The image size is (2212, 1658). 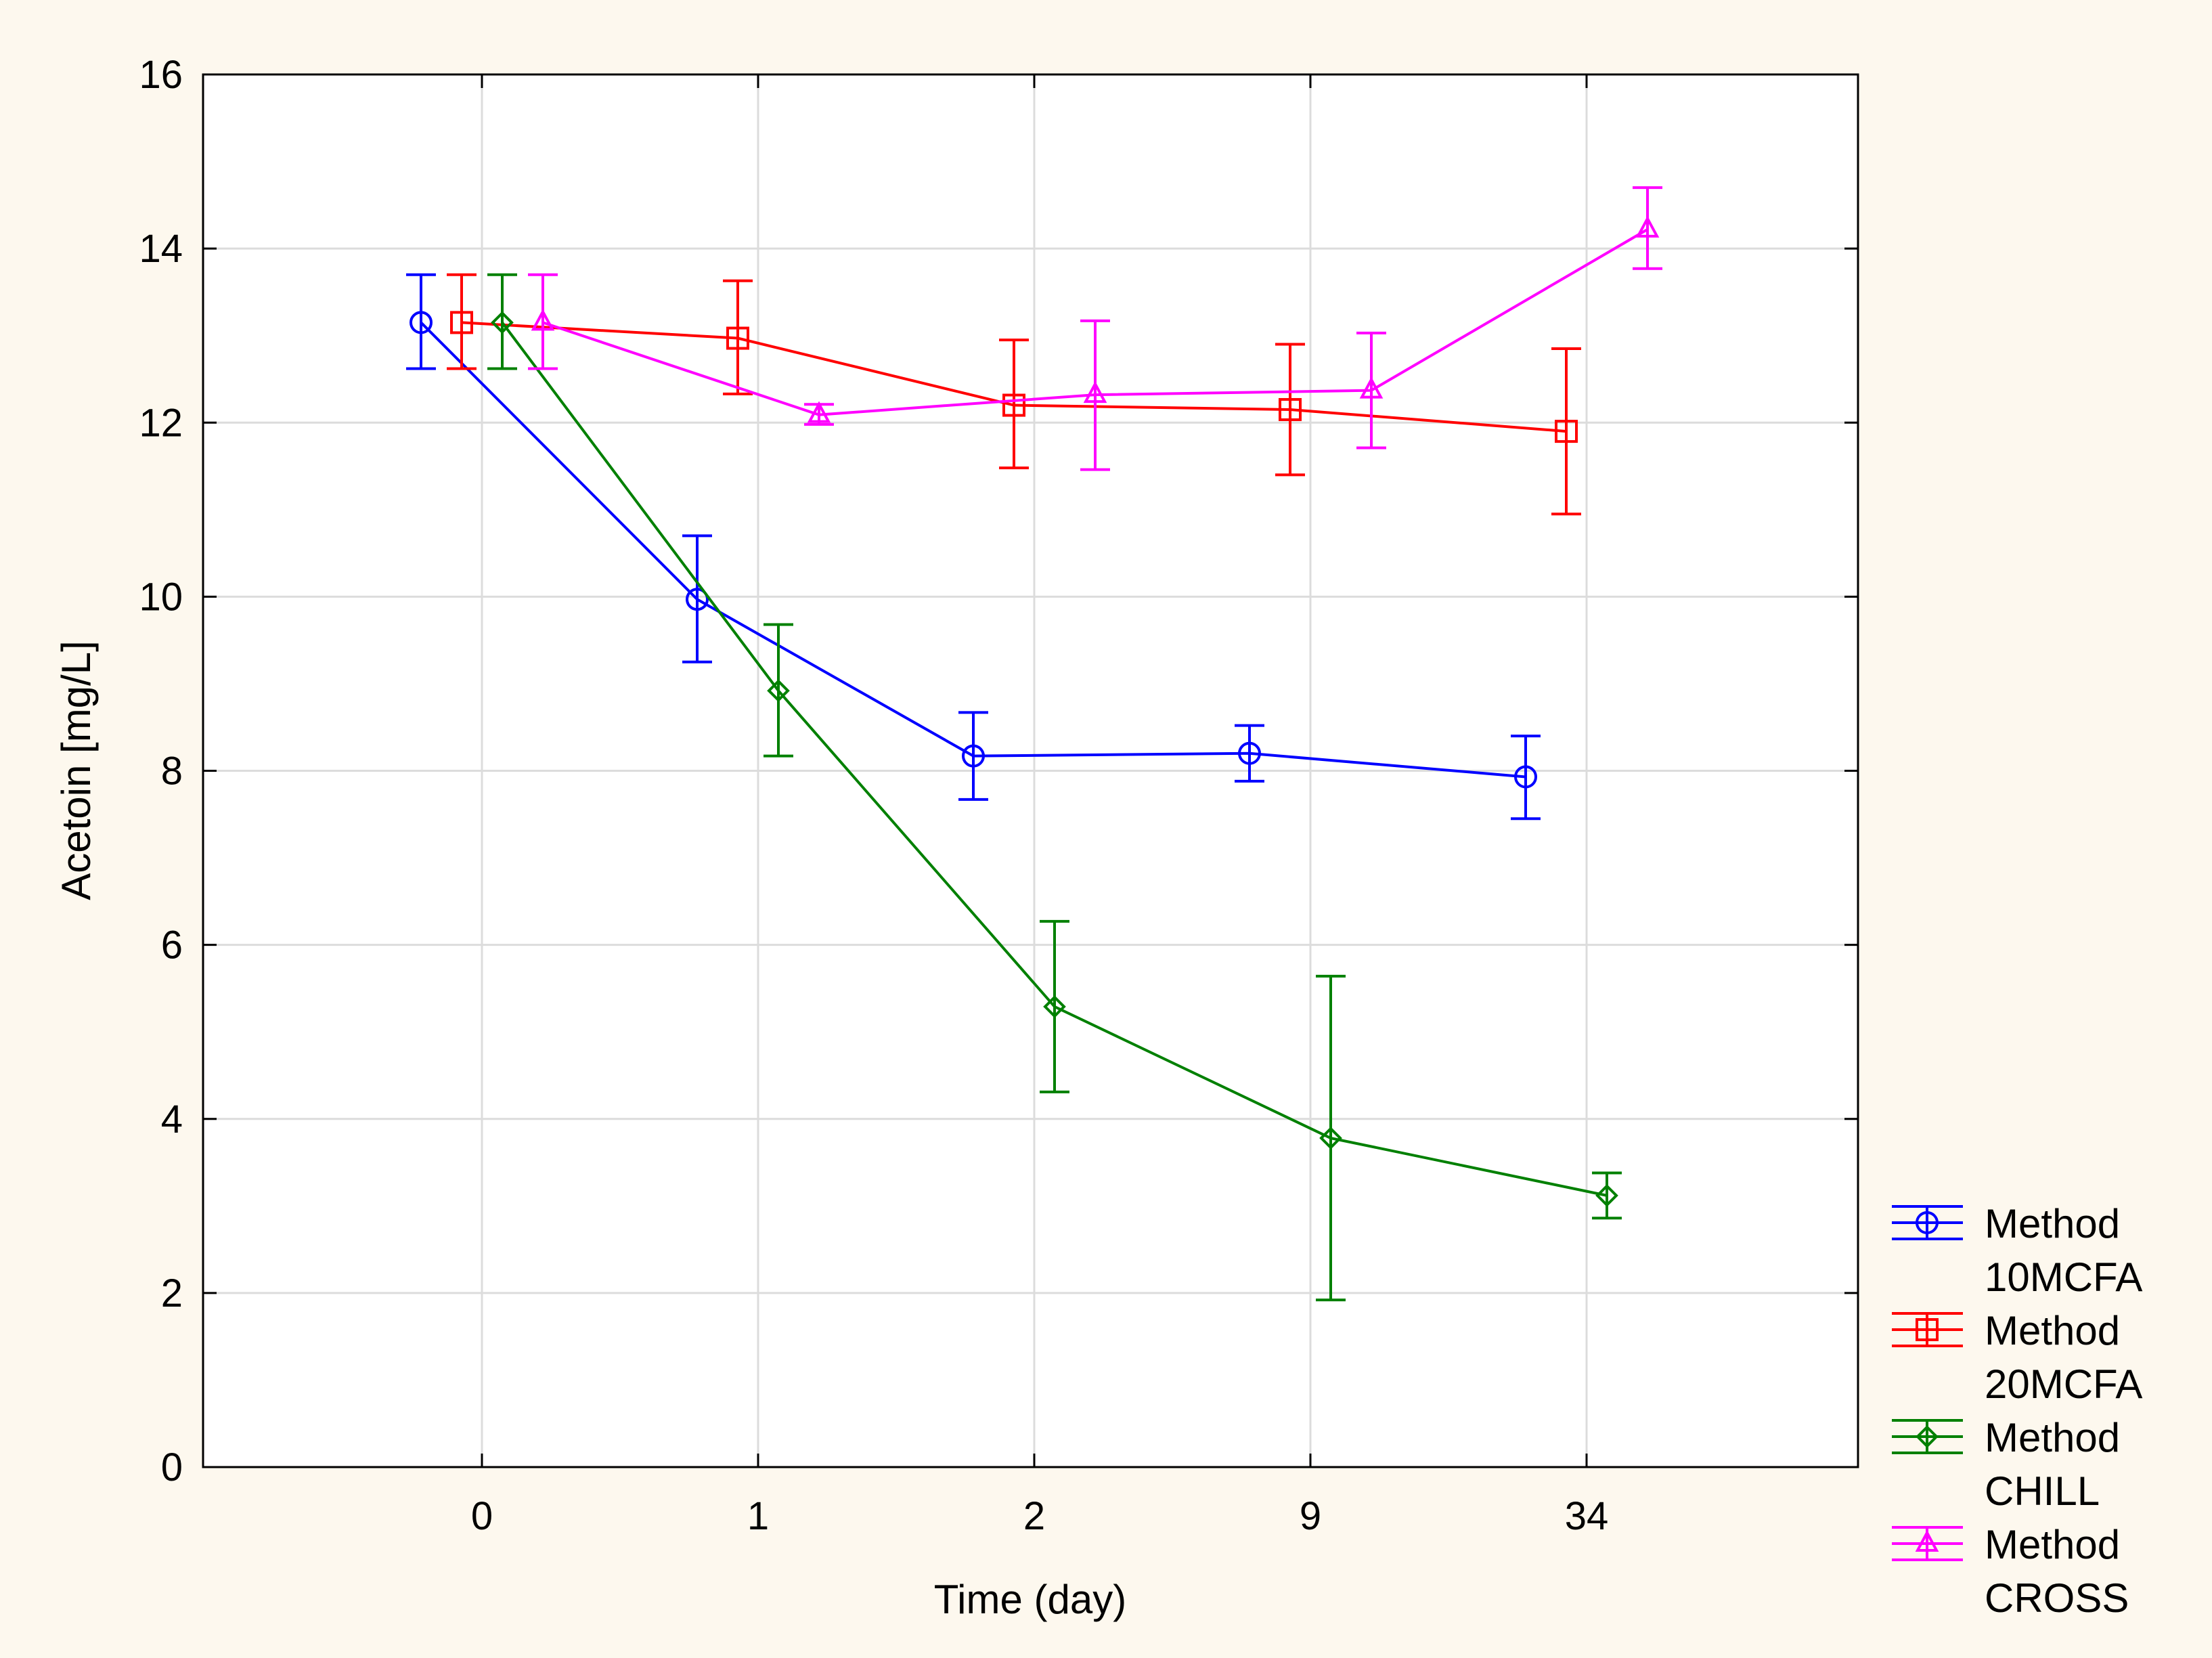 What do you see at coordinates (2010, 1572) in the screenshot?
I see `legend-item-method-cross: Method CROSS` at bounding box center [2010, 1572].